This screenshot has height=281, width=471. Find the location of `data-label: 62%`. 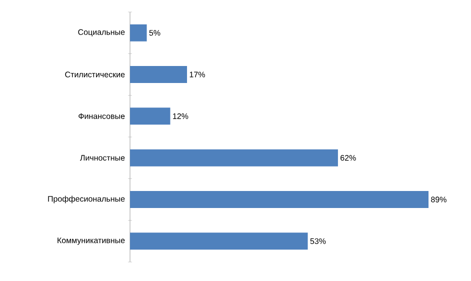

data-label: 62% is located at coordinates (348, 158).